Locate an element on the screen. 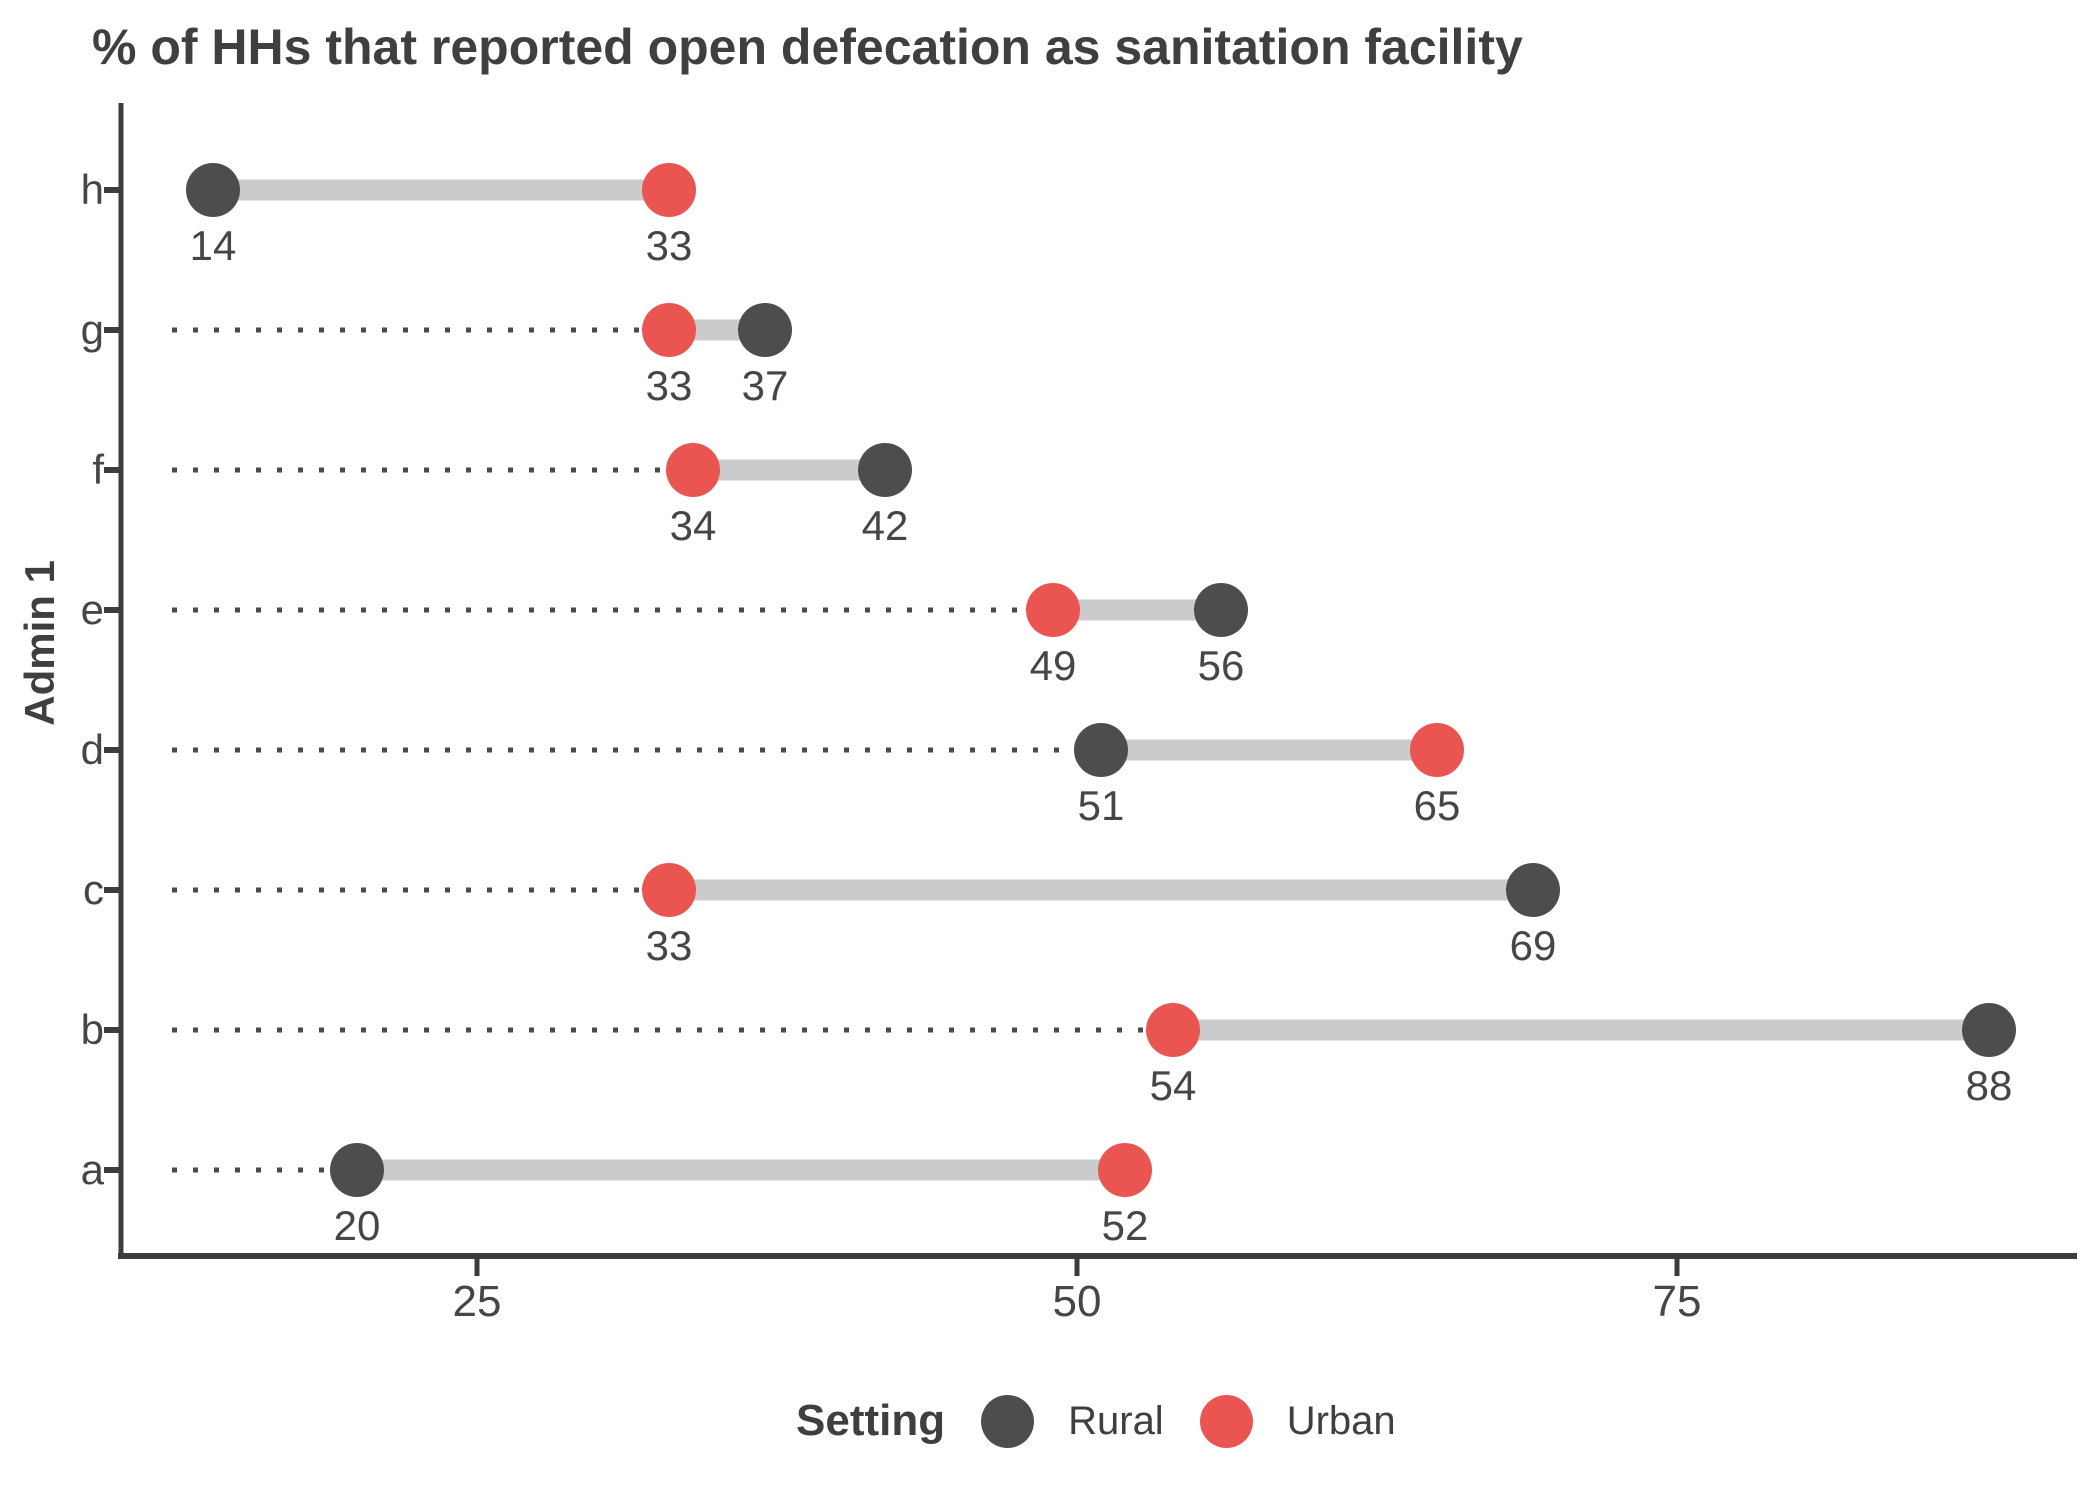  urban-value-label: 34 is located at coordinates (693, 525).